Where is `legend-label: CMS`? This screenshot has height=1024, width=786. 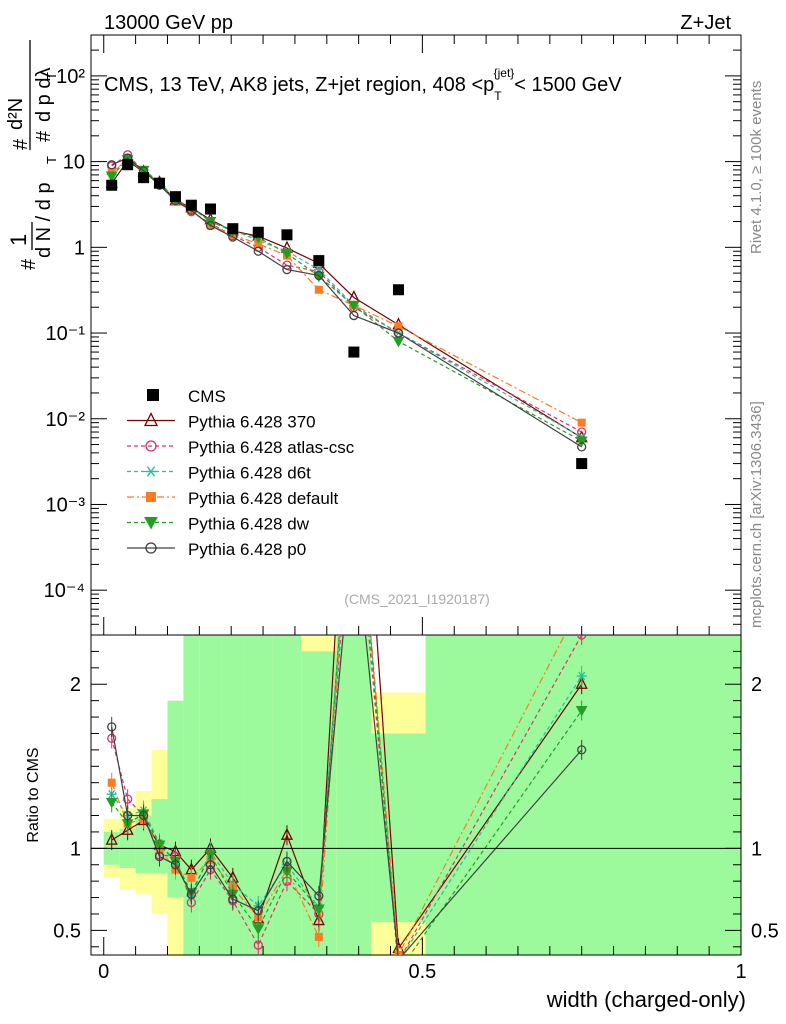
legend-label: CMS is located at coordinates (207, 396).